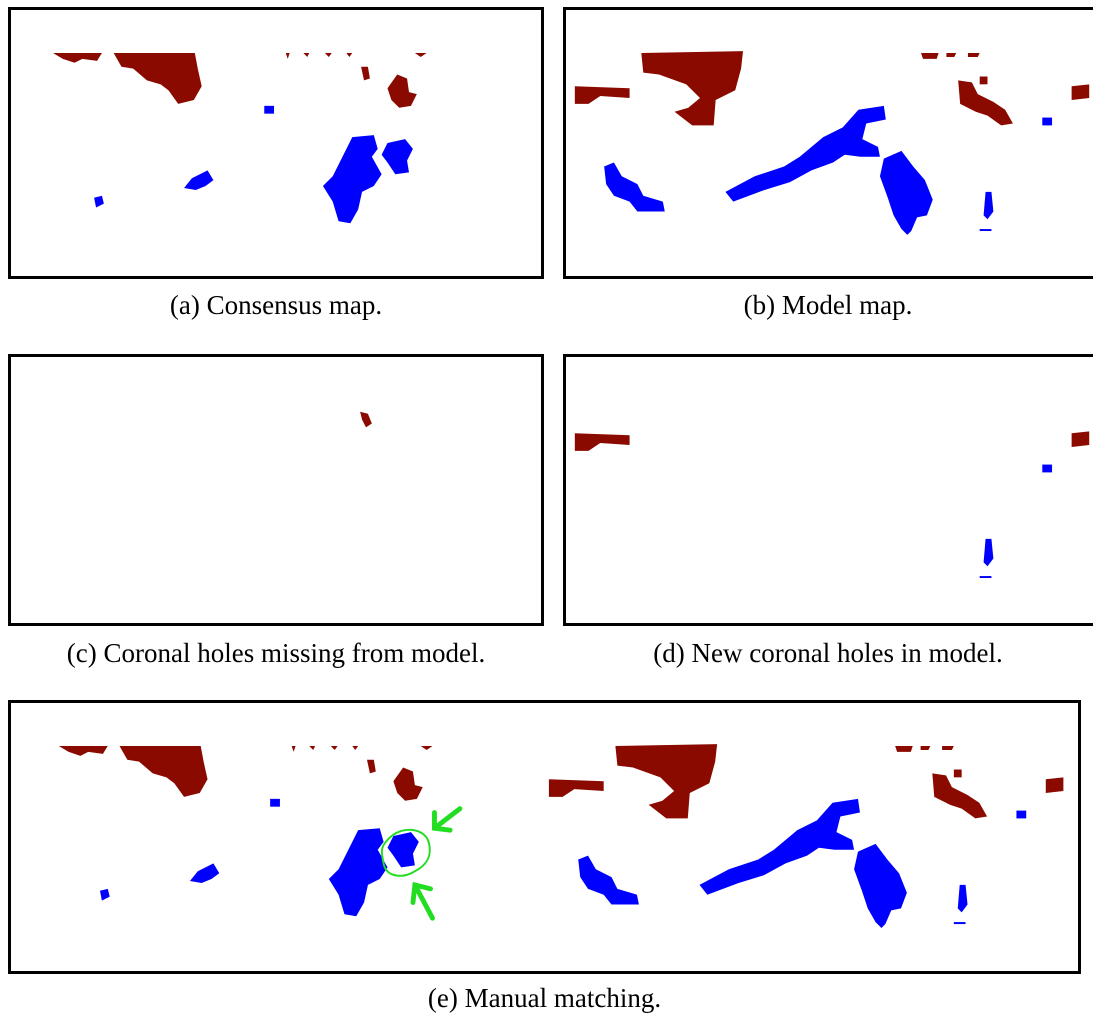  I want to click on model-map-image, so click(832, 143).